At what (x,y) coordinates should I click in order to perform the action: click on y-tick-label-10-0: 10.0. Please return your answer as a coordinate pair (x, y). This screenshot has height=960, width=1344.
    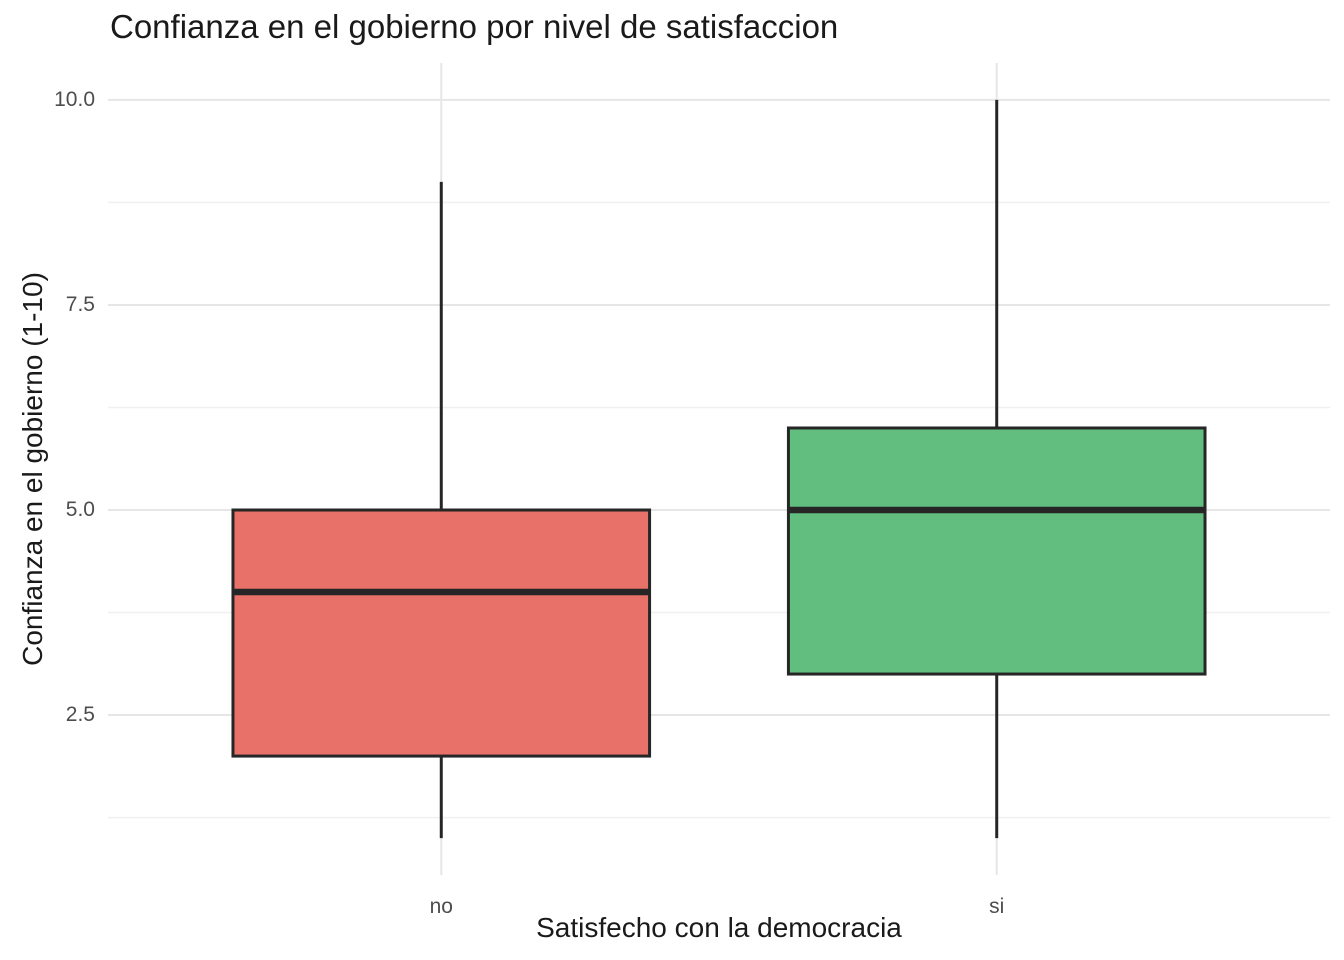
    Looking at the image, I should click on (74, 99).